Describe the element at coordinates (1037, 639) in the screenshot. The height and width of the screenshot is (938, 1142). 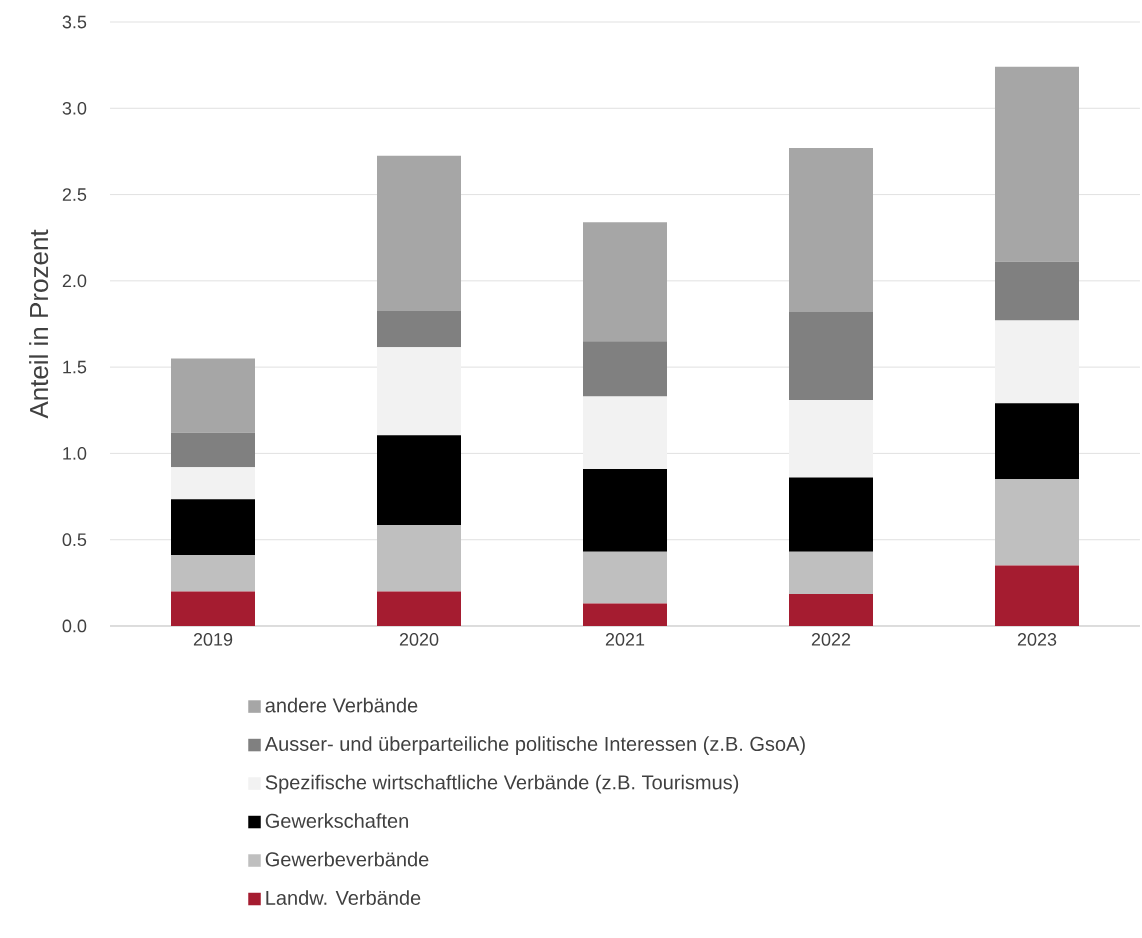
I see `x-tick-label: 2023` at that location.